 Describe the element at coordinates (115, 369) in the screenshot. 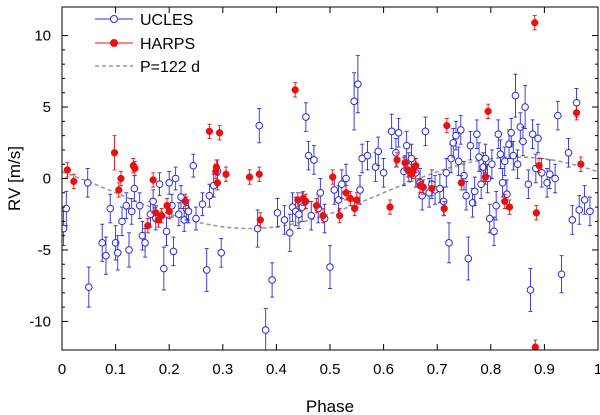

I see `x-tick-label: 0.1` at that location.